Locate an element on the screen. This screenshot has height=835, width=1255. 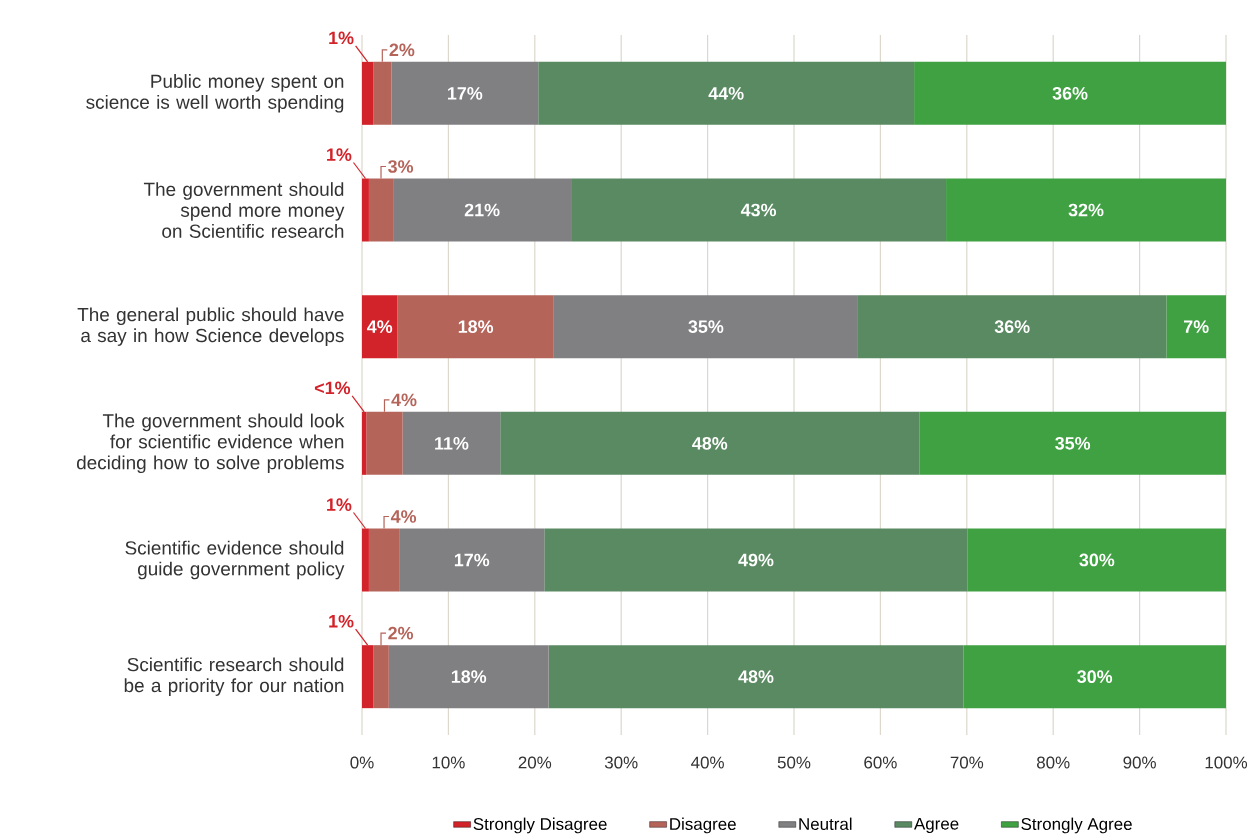
x-tick-label: 20% is located at coordinates (535, 762).